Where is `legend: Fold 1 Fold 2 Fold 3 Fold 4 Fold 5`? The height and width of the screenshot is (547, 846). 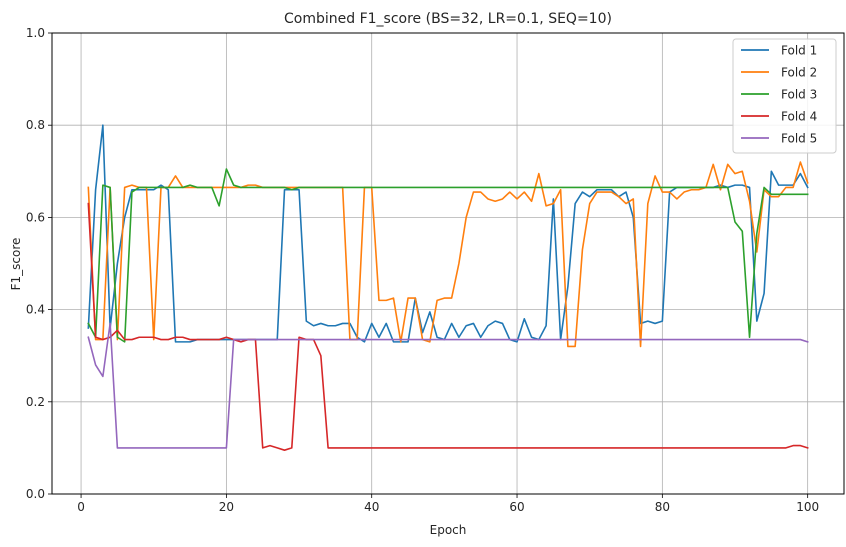 legend: Fold 1 Fold 2 Fold 3 Fold 4 Fold 5 is located at coordinates (784, 96).